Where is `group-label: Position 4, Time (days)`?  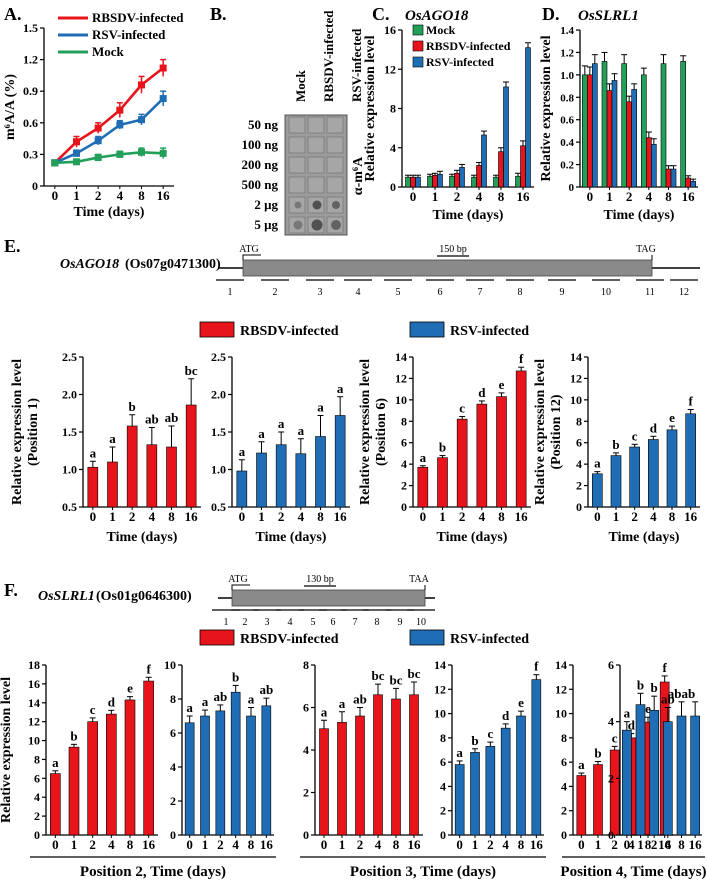 group-label: Position 4, Time (days) is located at coordinates (633, 872).